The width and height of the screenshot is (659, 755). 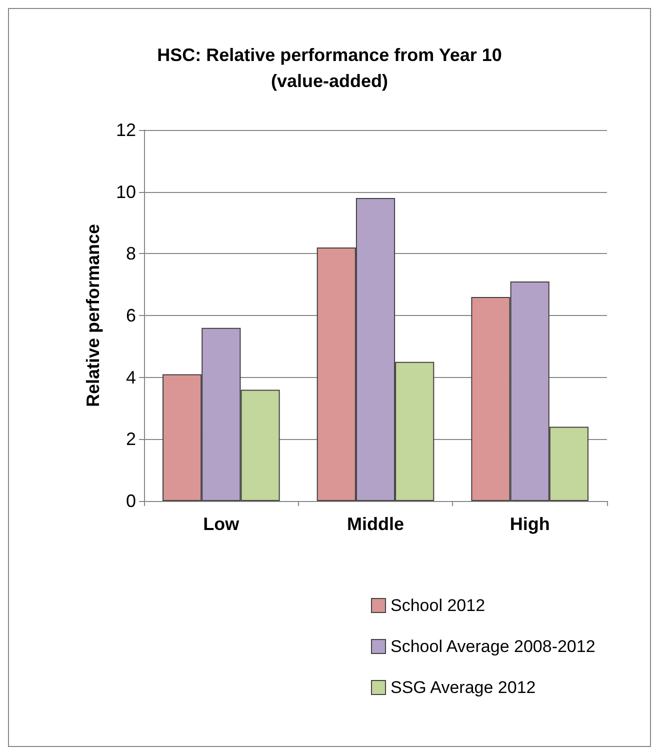 I want to click on y-tick-label: 12, so click(x=126, y=130).